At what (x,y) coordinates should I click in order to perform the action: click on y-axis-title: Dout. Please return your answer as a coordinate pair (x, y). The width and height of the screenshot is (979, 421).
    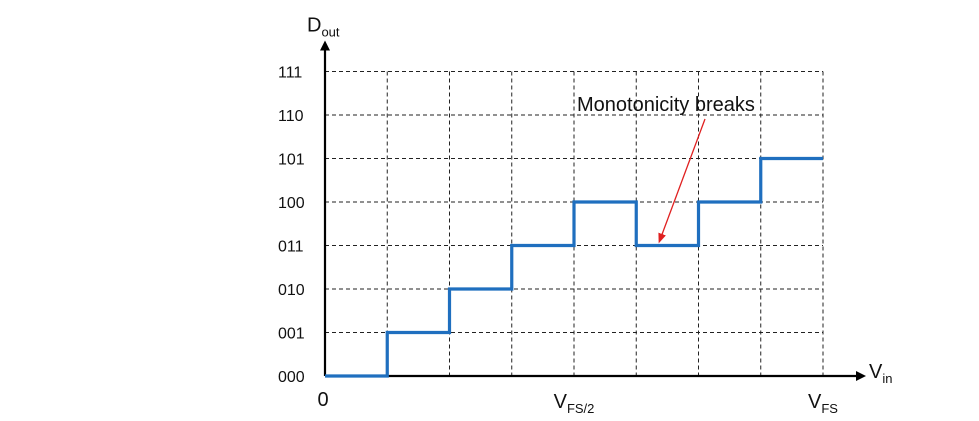
    Looking at the image, I should click on (323, 27).